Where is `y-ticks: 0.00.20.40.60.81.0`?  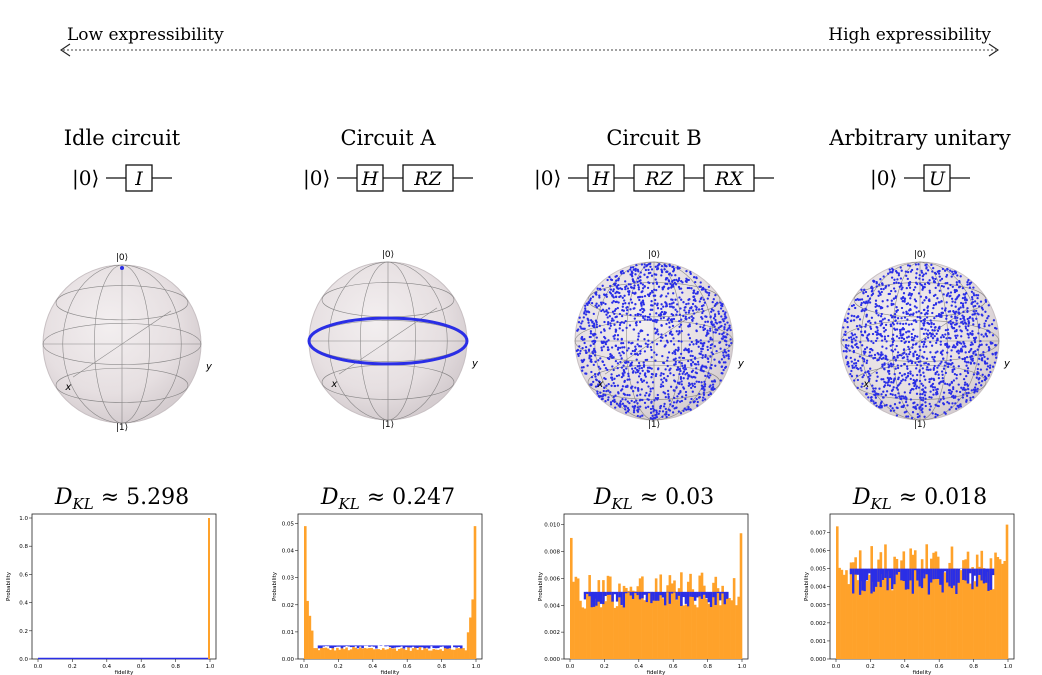
y-ticks: 0.00.20.40.60.81.0 is located at coordinates (25, 589).